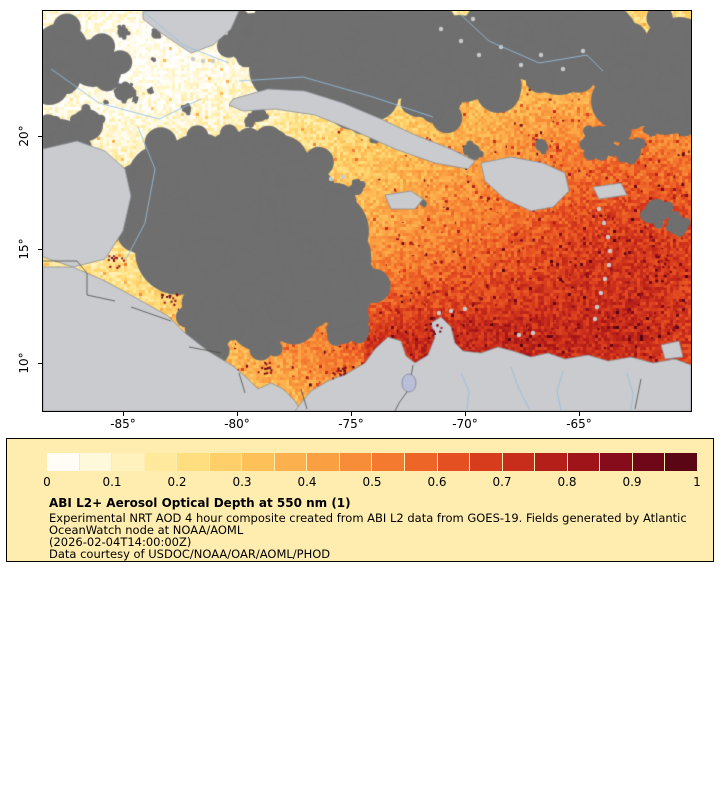 Image resolution: width=720 pixels, height=800 pixels. What do you see at coordinates (24, 363) in the screenshot?
I see `y-tick-label: 10°` at bounding box center [24, 363].